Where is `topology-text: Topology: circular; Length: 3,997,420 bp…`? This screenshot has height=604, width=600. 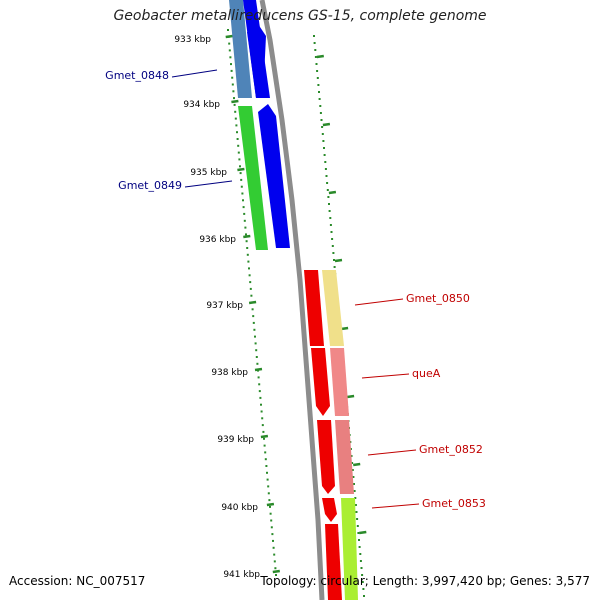
topology-text: Topology: circular; Length: 3,997,420 bp… is located at coordinates (425, 581).